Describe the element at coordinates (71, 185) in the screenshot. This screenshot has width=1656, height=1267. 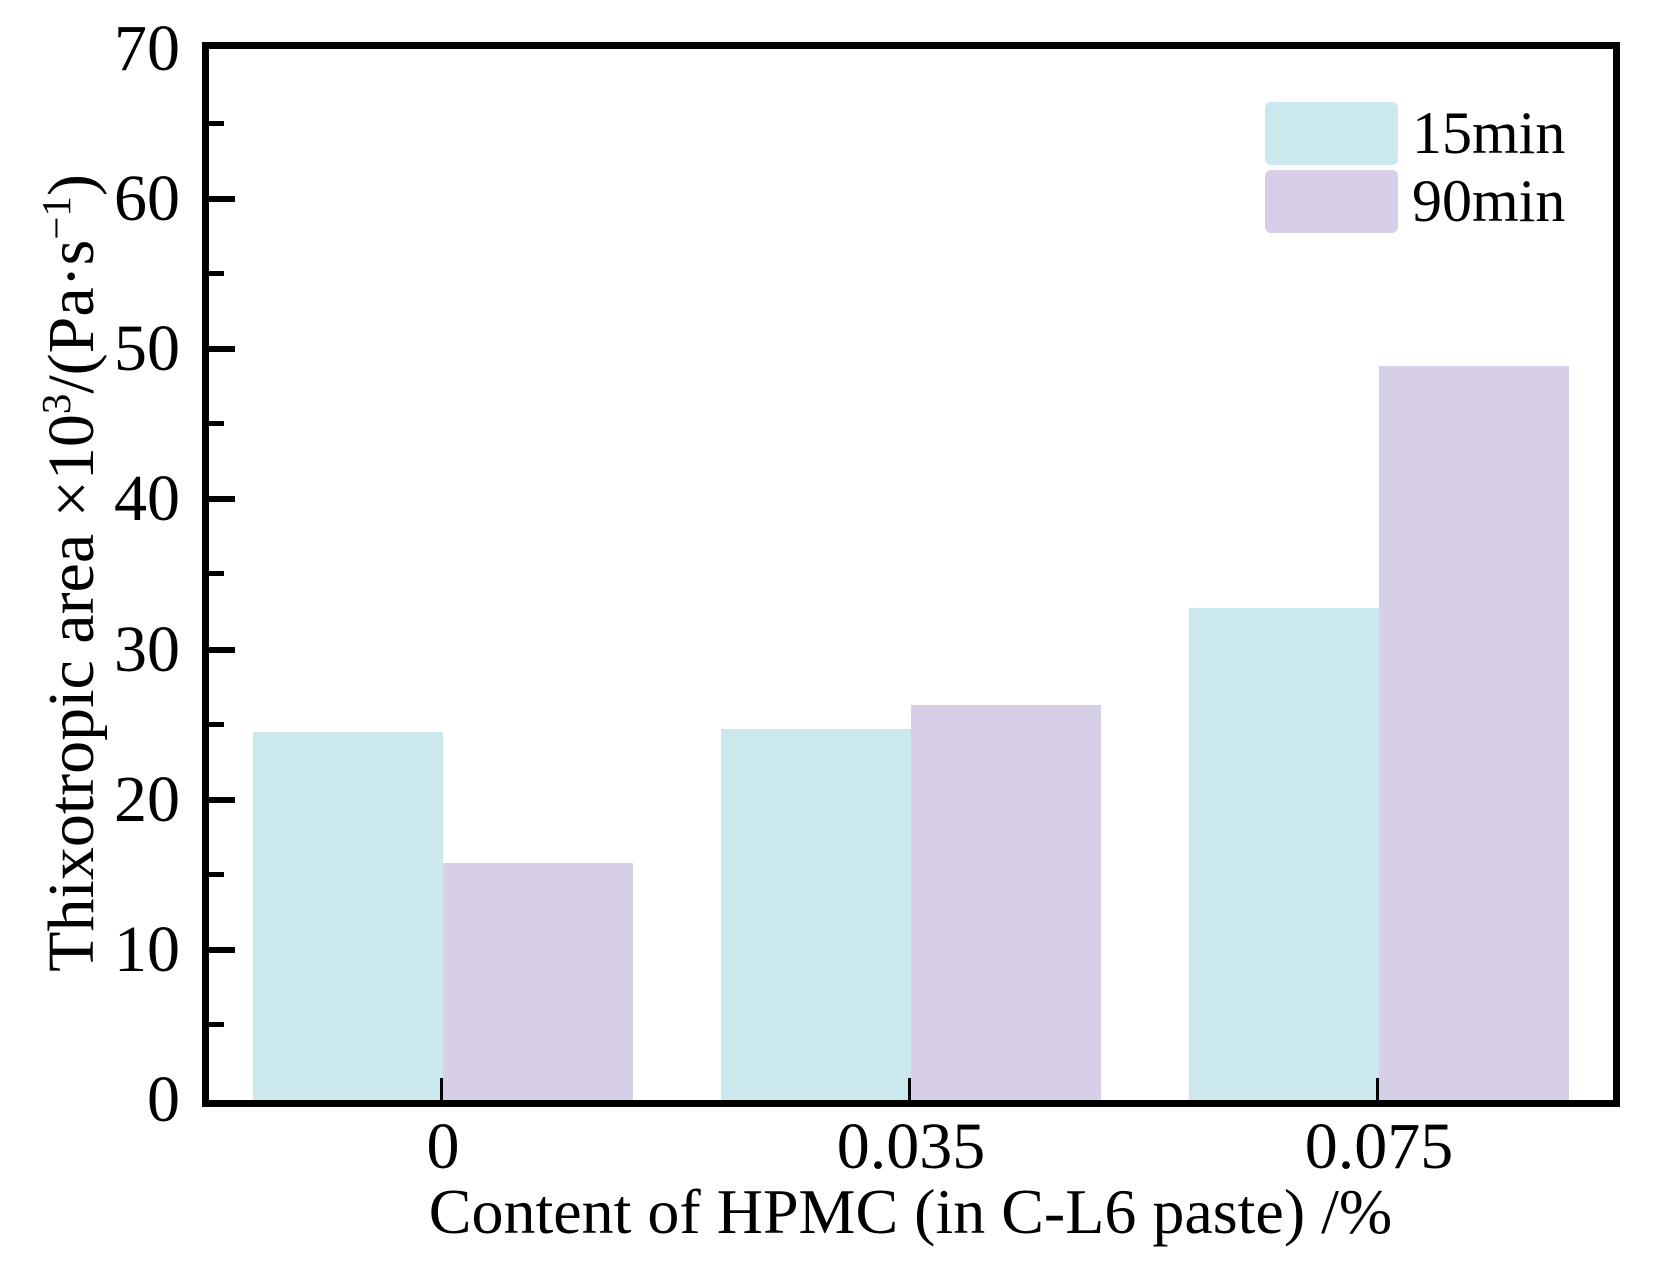
I see `y-axis-title-suffix: )` at that location.